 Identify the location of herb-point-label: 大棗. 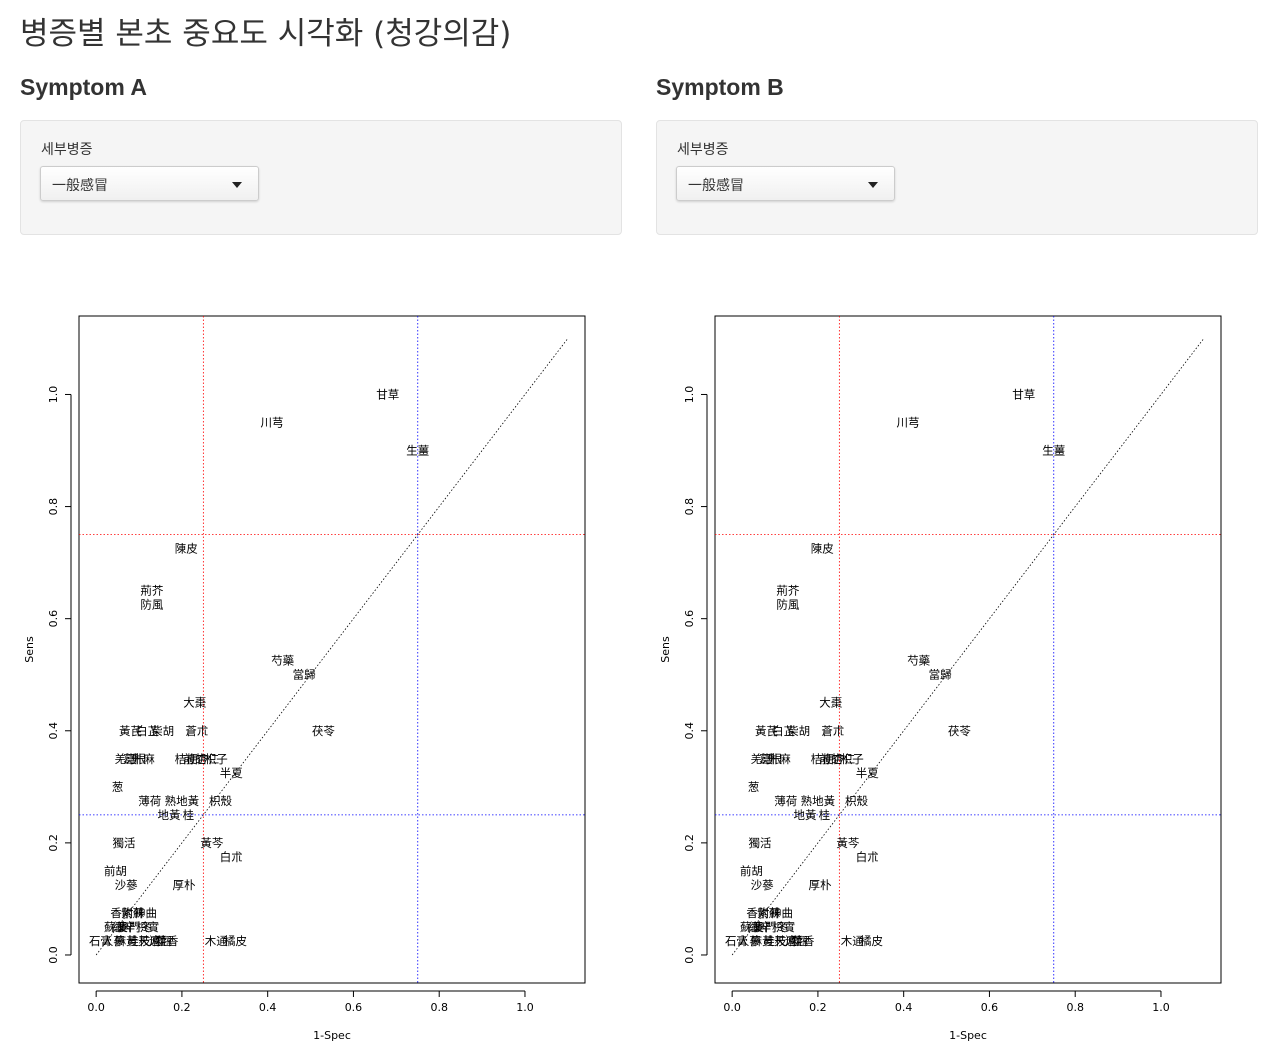
(830, 703).